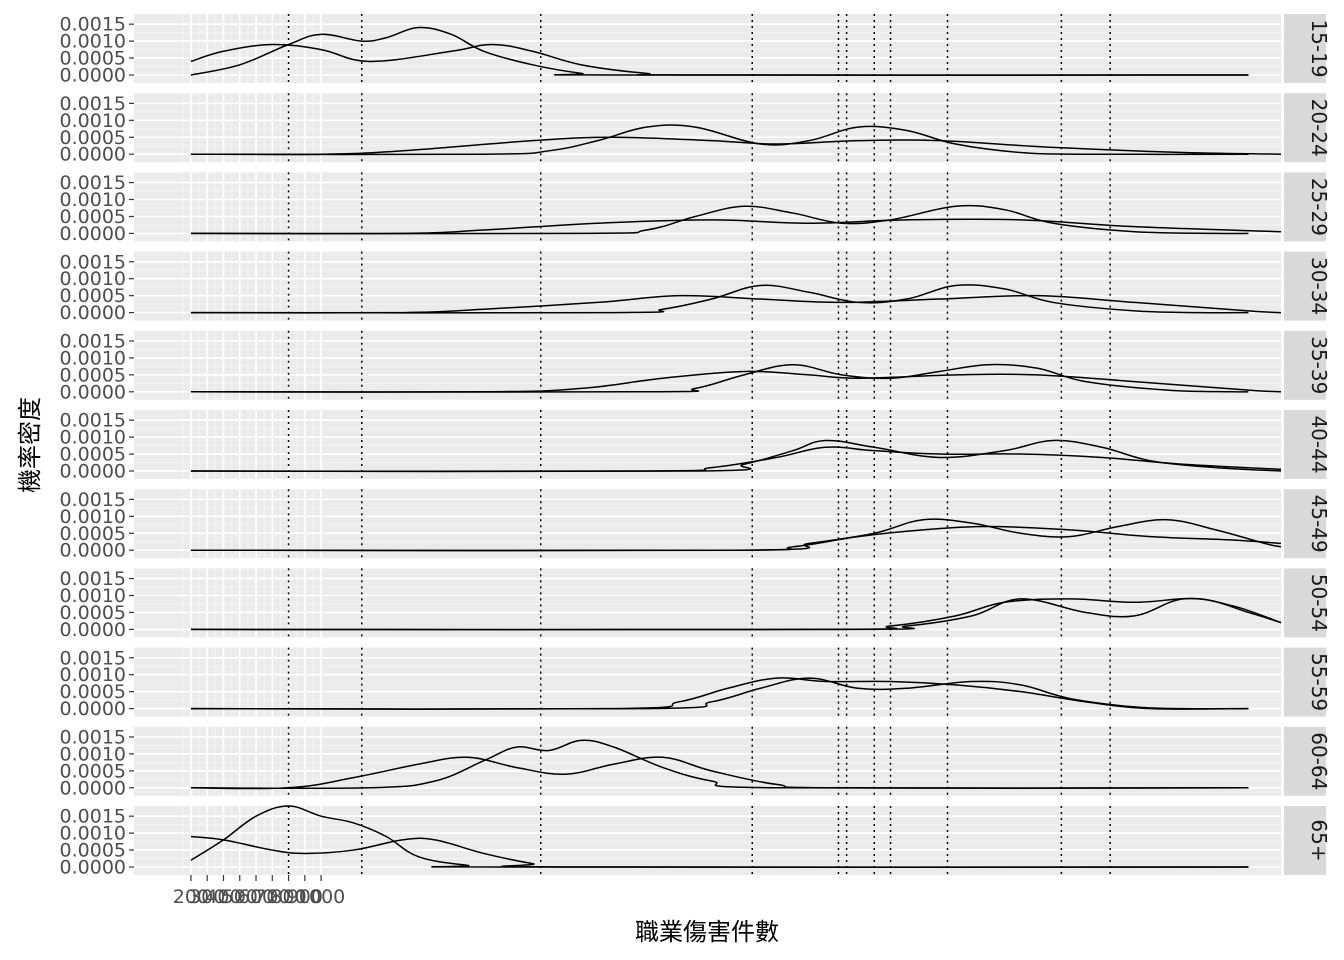  I want to click on x-tick-label: 400, so click(223, 897).